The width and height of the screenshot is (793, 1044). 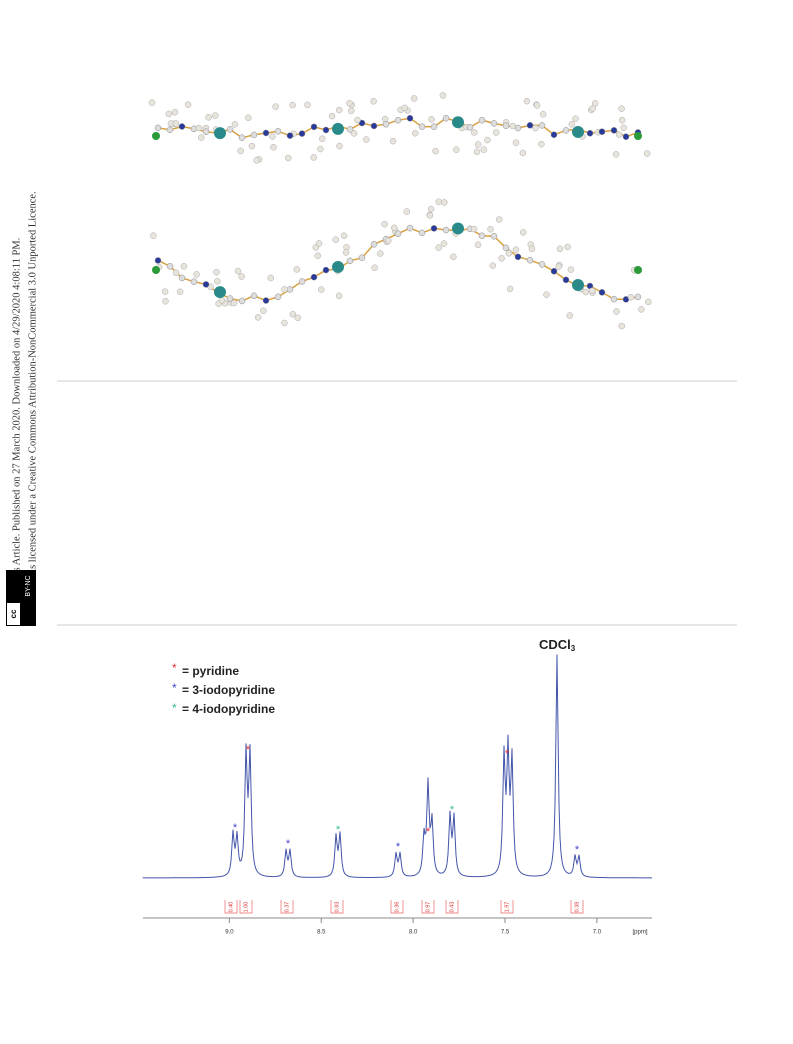 I want to click on x-tick-label: 7.0, so click(x=597, y=933).